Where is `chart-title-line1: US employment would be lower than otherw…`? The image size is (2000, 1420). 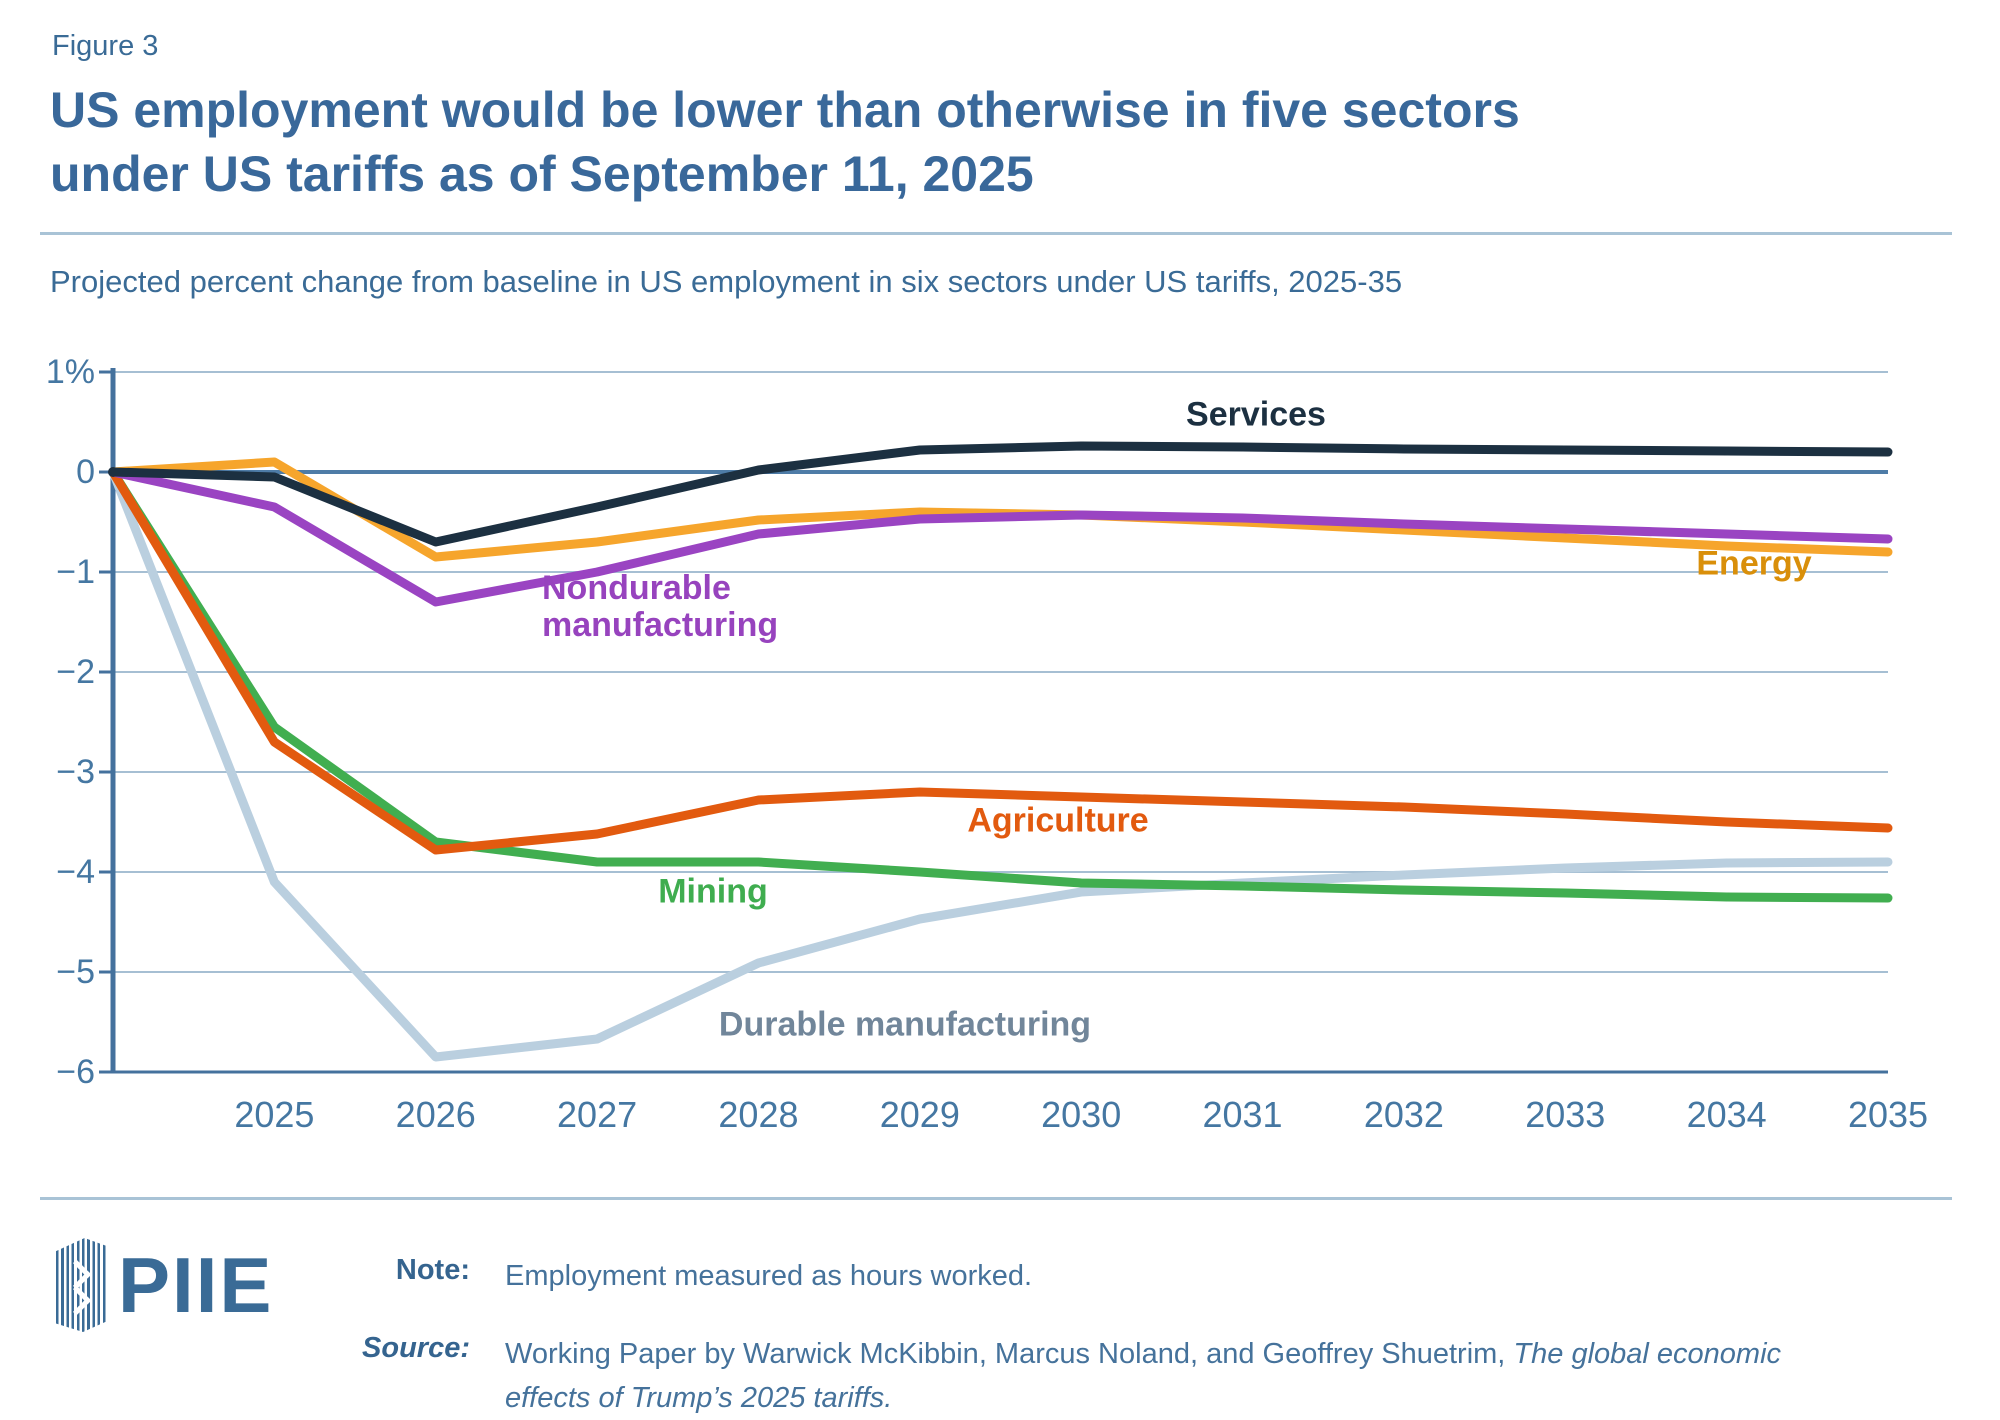
chart-title-line1: US employment would be lower than otherw… is located at coordinates (785, 110).